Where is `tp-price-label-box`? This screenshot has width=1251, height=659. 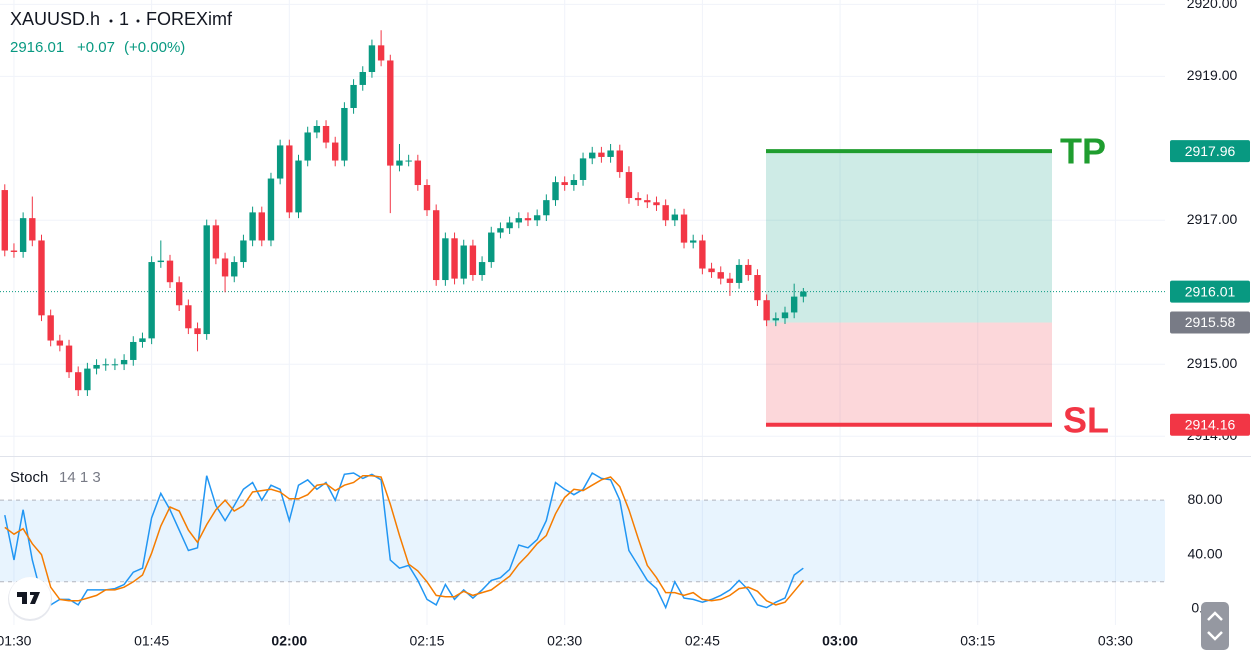 tp-price-label-box is located at coordinates (1210, 151).